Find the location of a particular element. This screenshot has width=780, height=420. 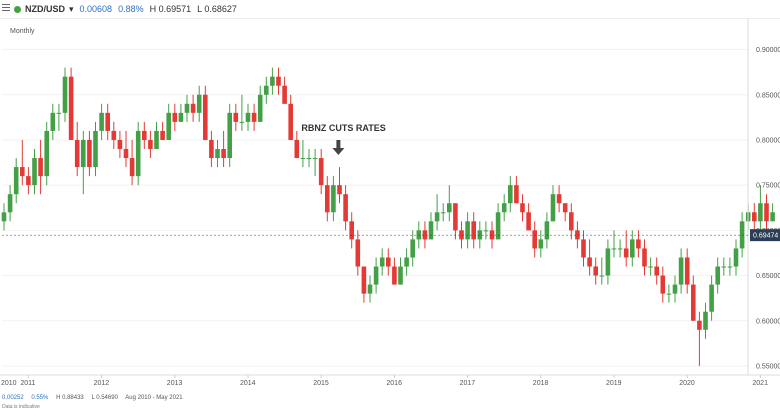

x-tick-label: 2010 is located at coordinates (9, 383).